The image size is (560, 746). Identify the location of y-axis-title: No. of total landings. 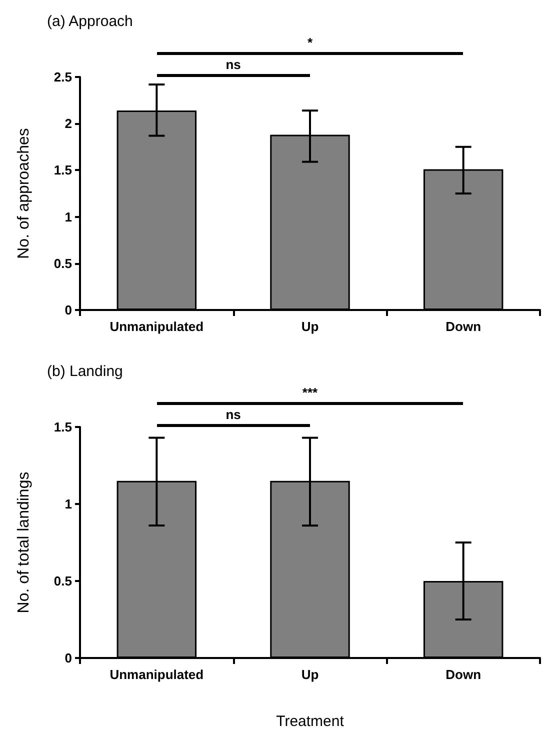
(24, 543).